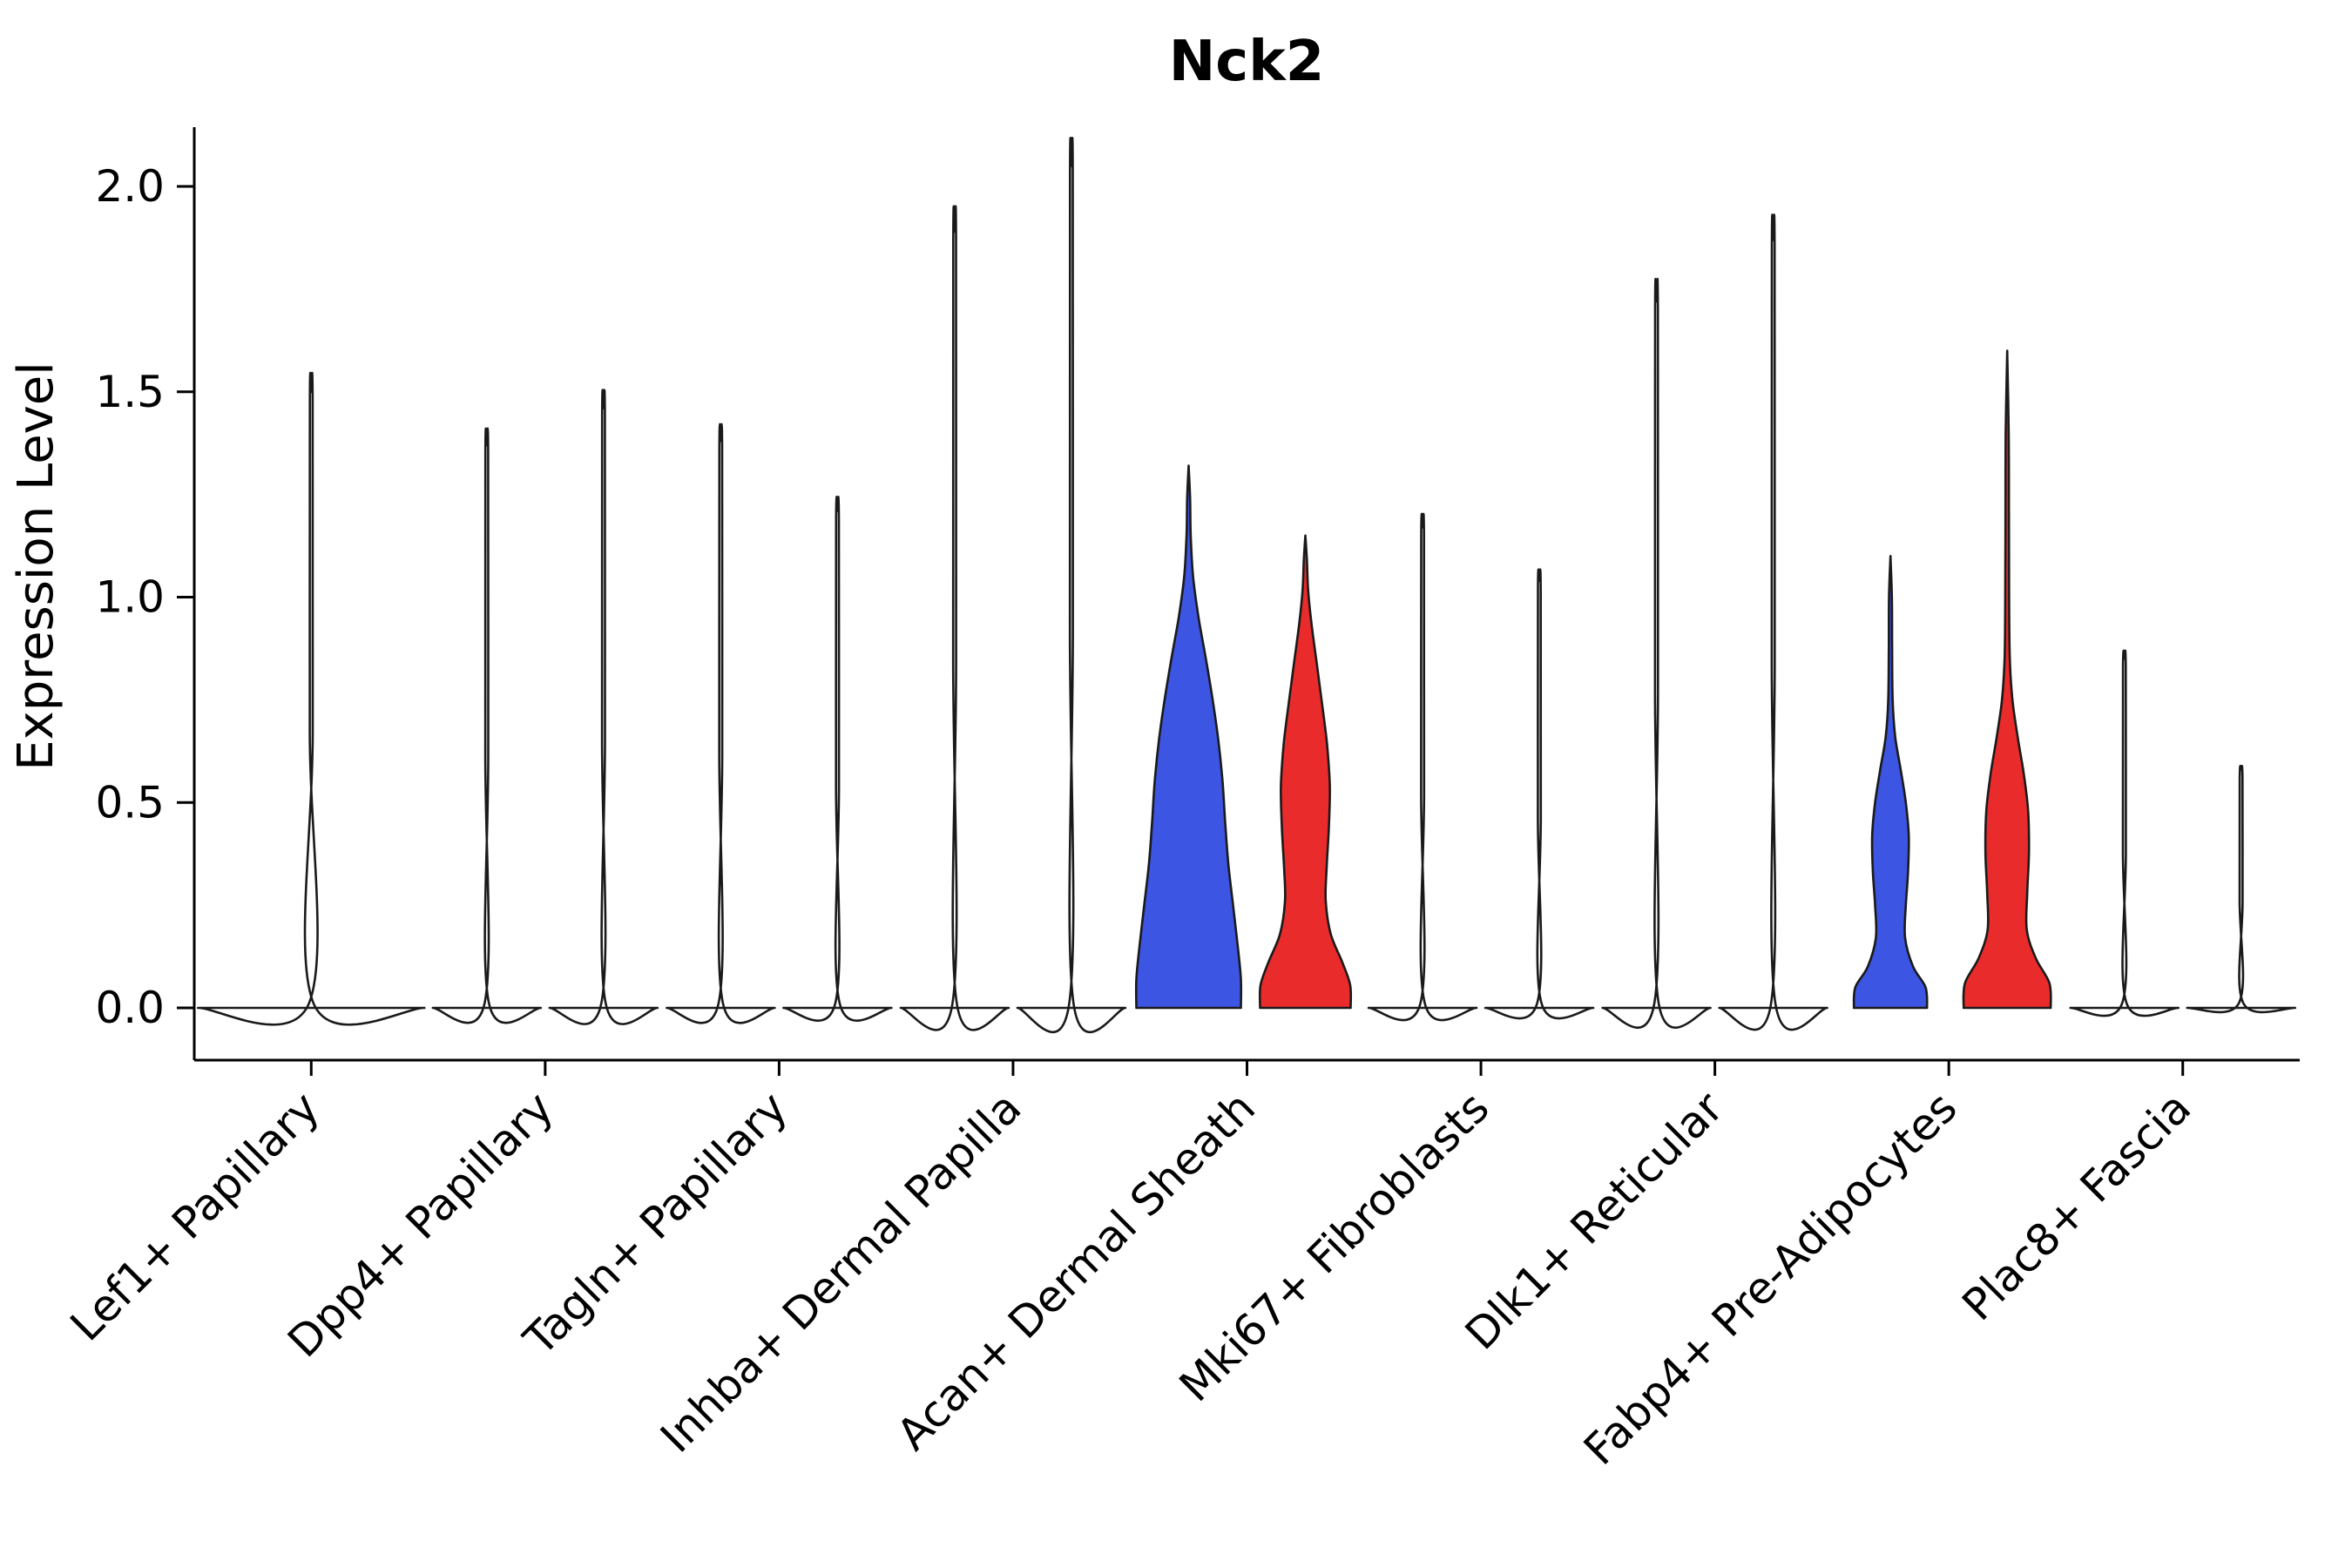 The height and width of the screenshot is (1568, 2352). I want to click on x-tick-label: Dlk1+ Reticular, so click(1595, 1221).